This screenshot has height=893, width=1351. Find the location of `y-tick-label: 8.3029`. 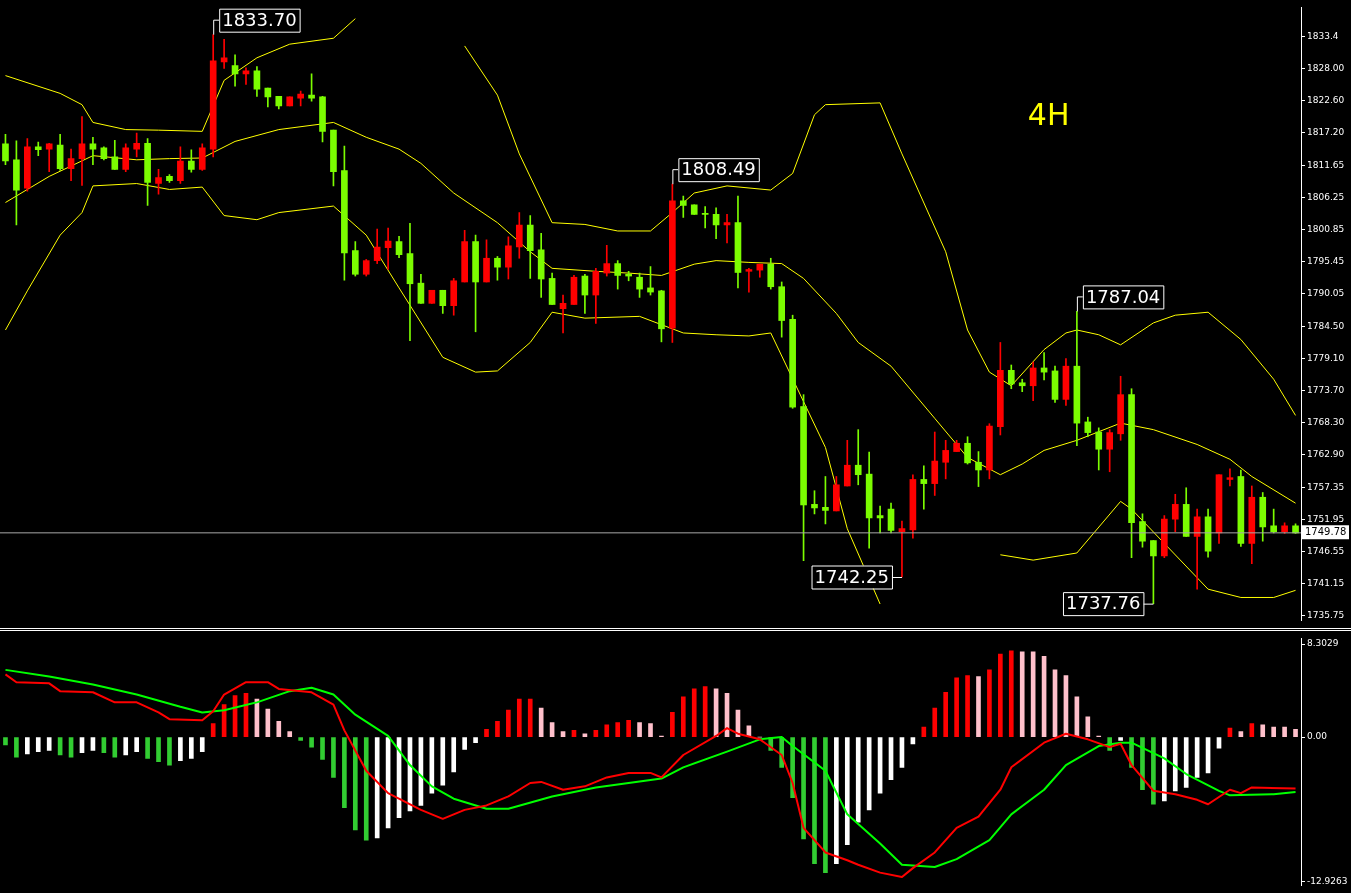

y-tick-label: 8.3029 is located at coordinates (1323, 643).